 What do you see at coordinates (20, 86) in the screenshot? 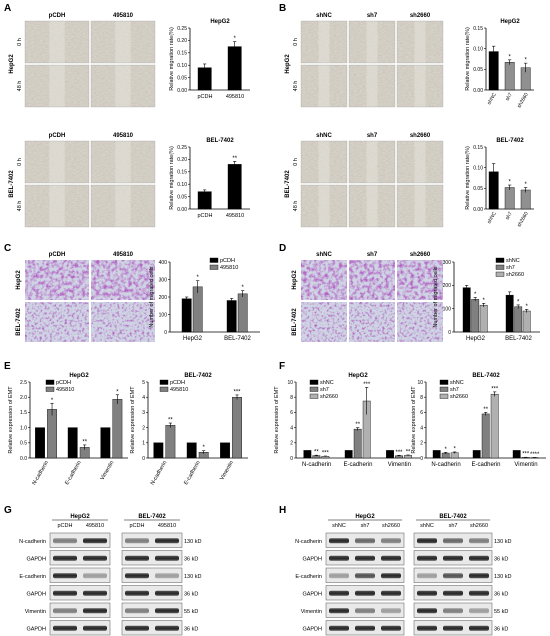
I see `row-label: 48 h` at bounding box center [20, 86].